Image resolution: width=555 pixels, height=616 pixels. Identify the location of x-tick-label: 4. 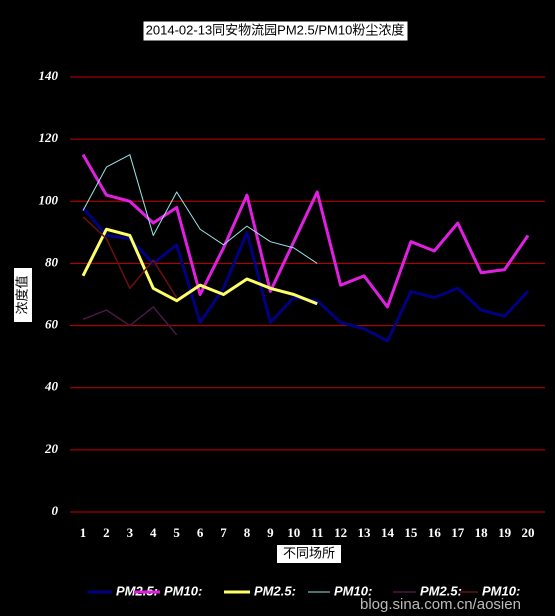
(153, 532).